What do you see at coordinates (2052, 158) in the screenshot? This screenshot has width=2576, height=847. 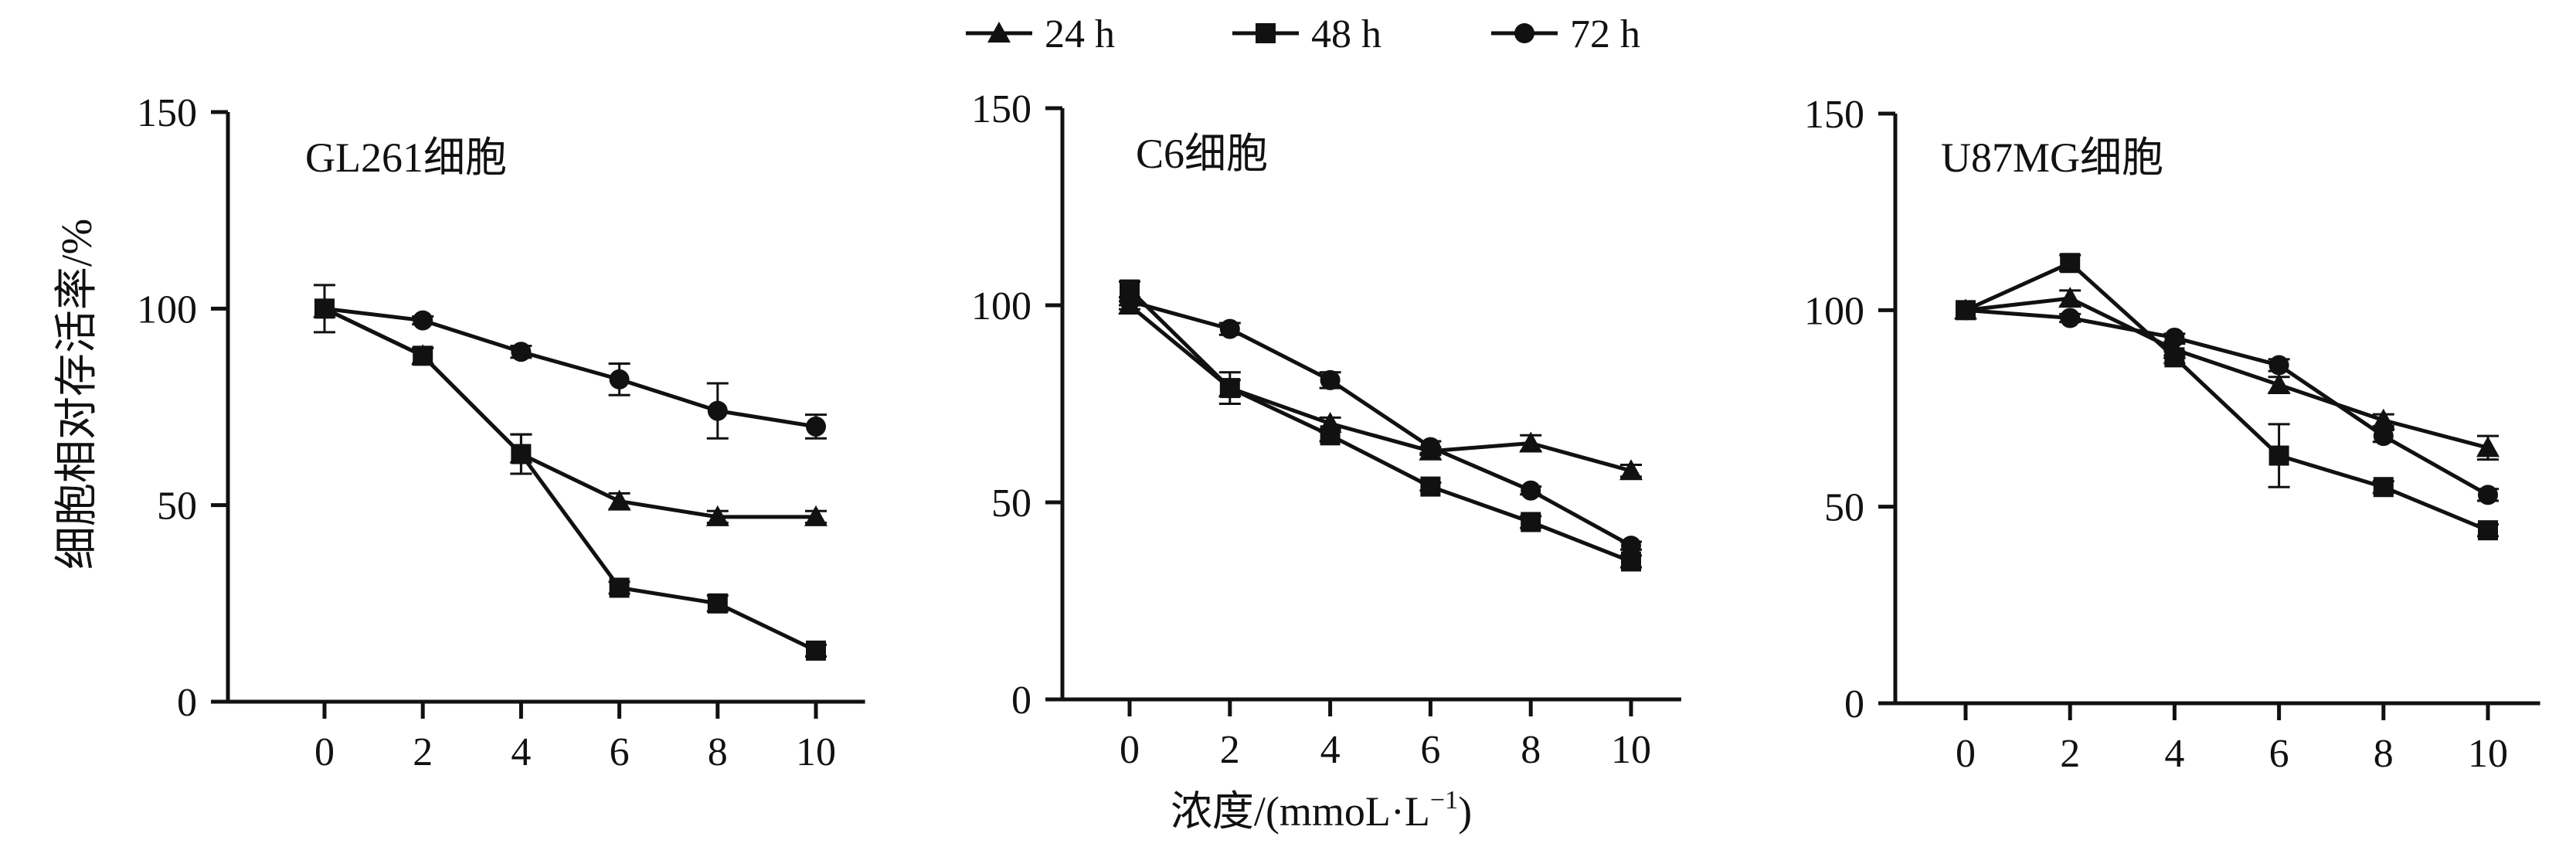 I see `panel-title: U87MG细胞` at bounding box center [2052, 158].